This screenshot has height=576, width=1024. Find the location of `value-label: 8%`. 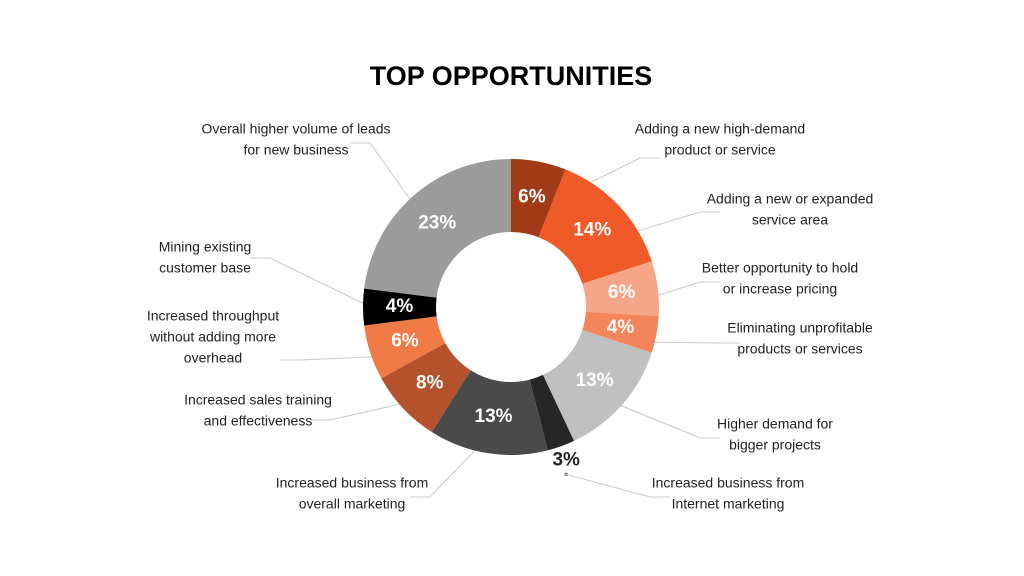

value-label: 8% is located at coordinates (430, 382).